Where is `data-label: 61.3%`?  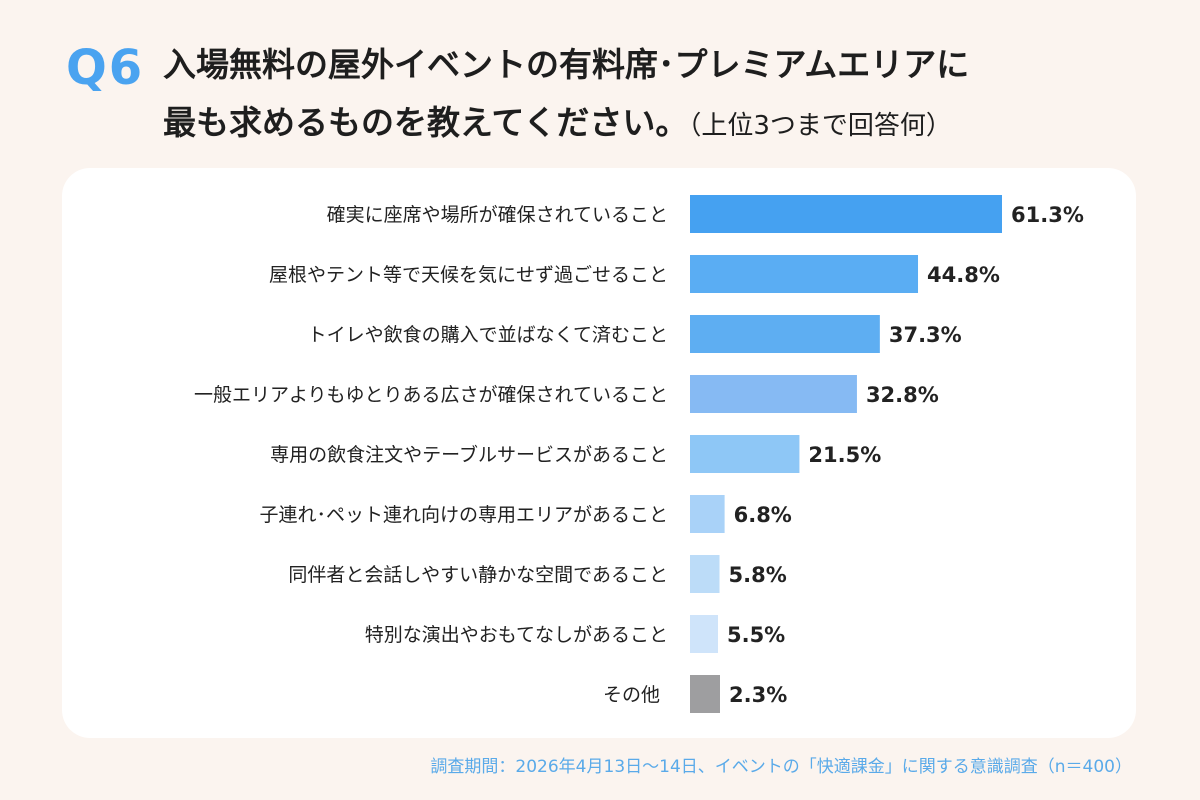 data-label: 61.3% is located at coordinates (1047, 215).